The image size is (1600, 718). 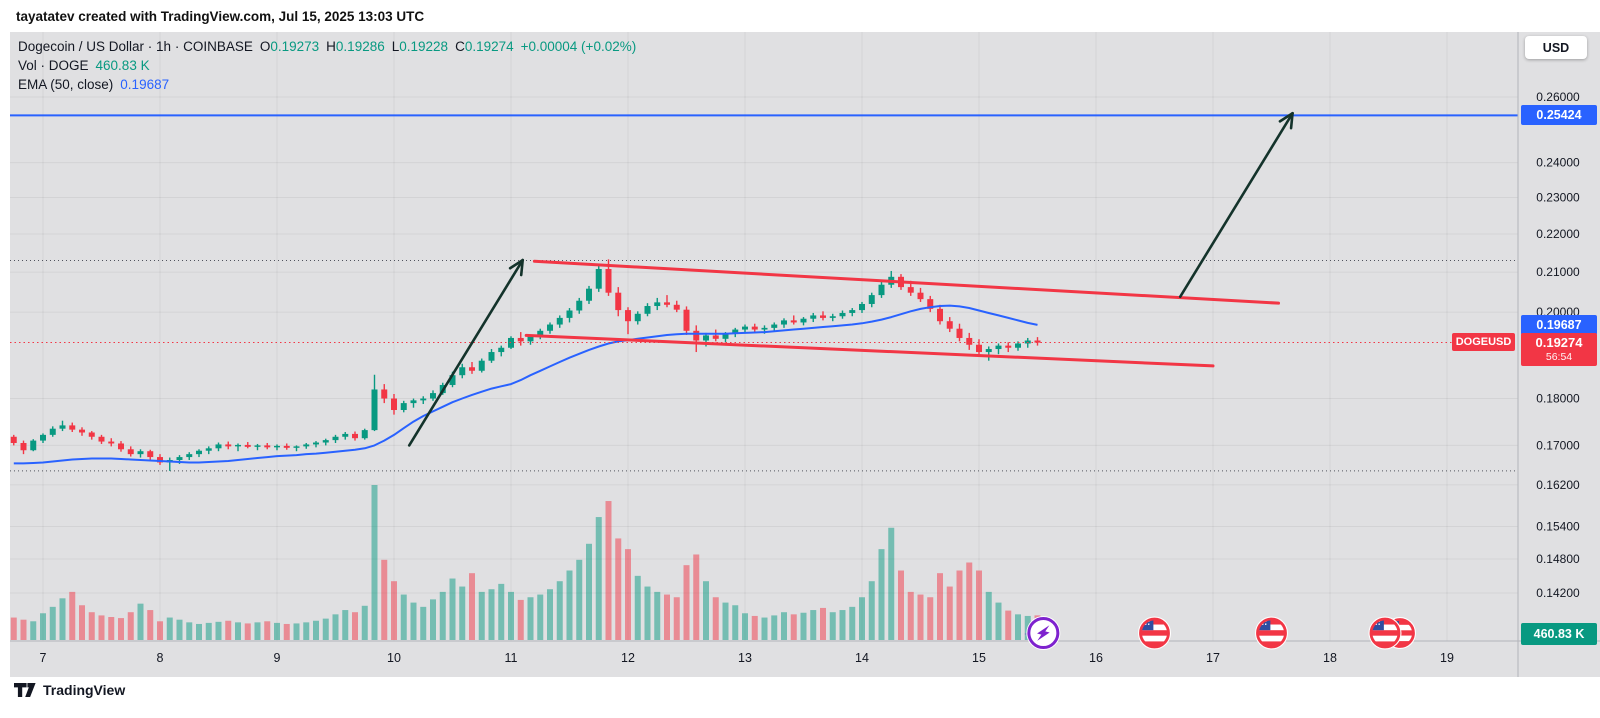 I want to click on horizontal-line-price-badge: 0.25424, so click(x=1559, y=115).